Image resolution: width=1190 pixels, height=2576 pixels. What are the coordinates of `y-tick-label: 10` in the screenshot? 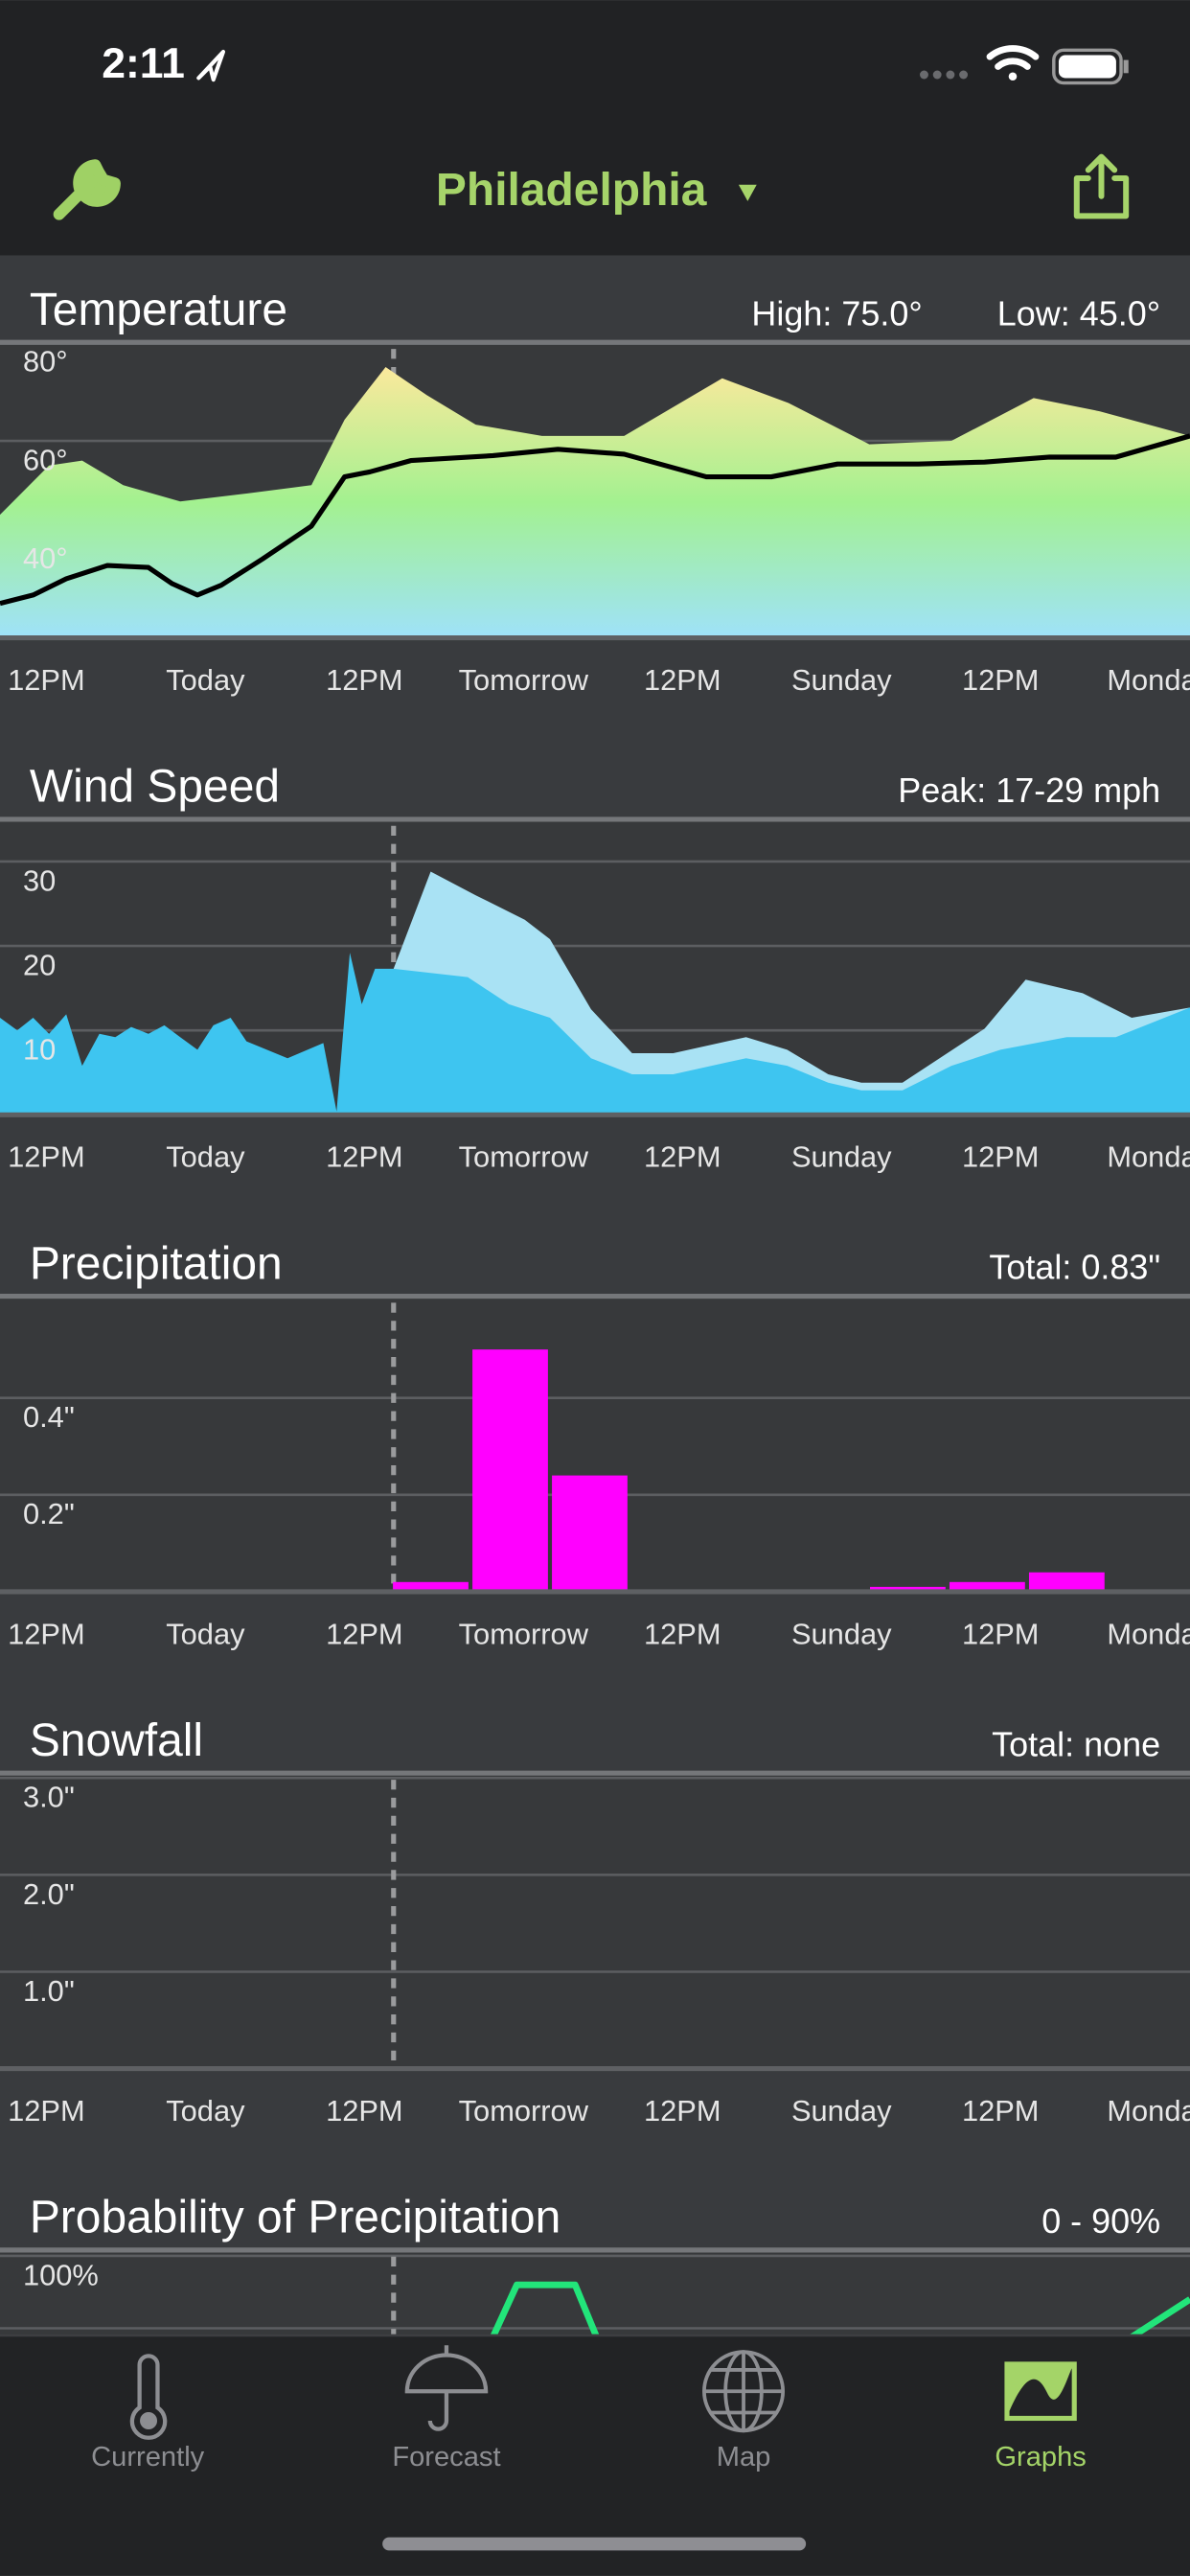 It's located at (40, 1050).